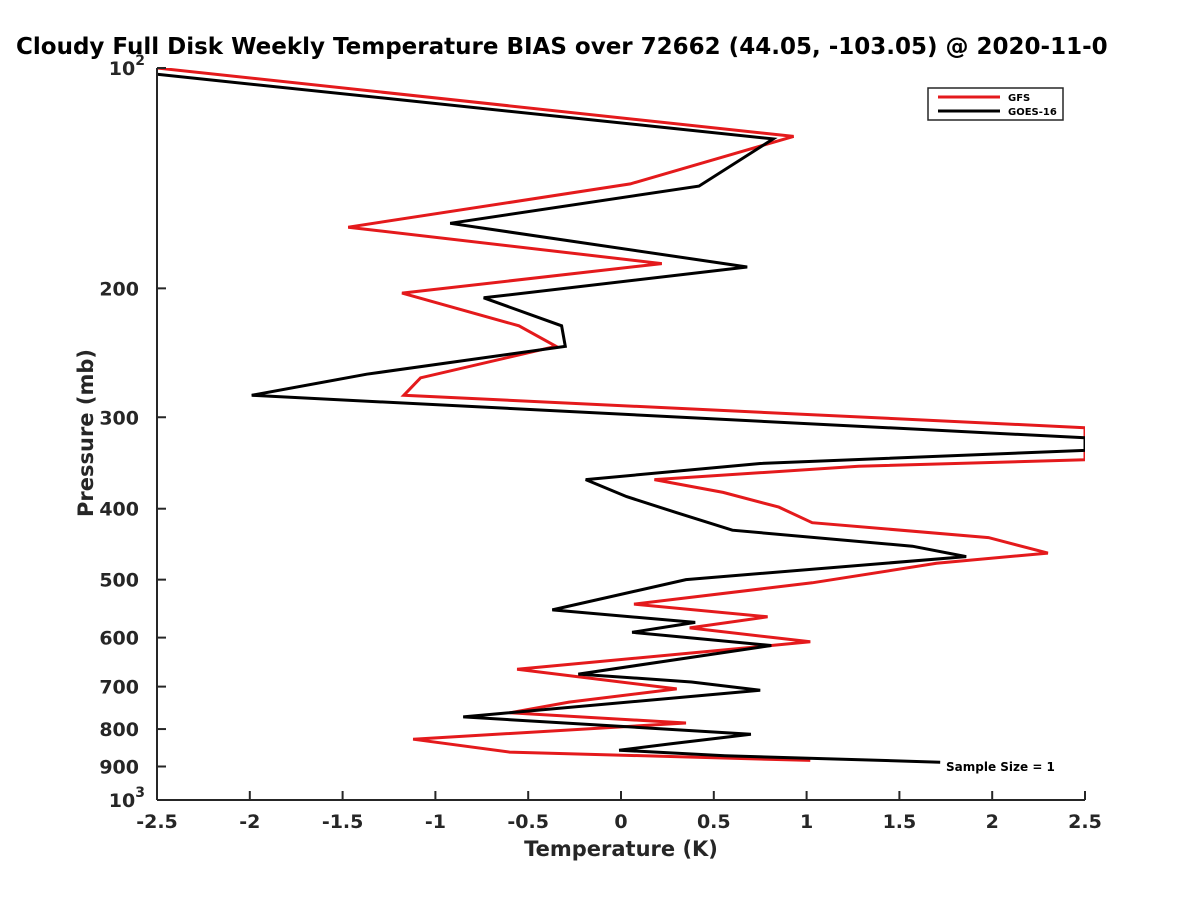 This screenshot has width=1200, height=900. What do you see at coordinates (119, 730) in the screenshot?
I see `y-tick-label: 800` at bounding box center [119, 730].